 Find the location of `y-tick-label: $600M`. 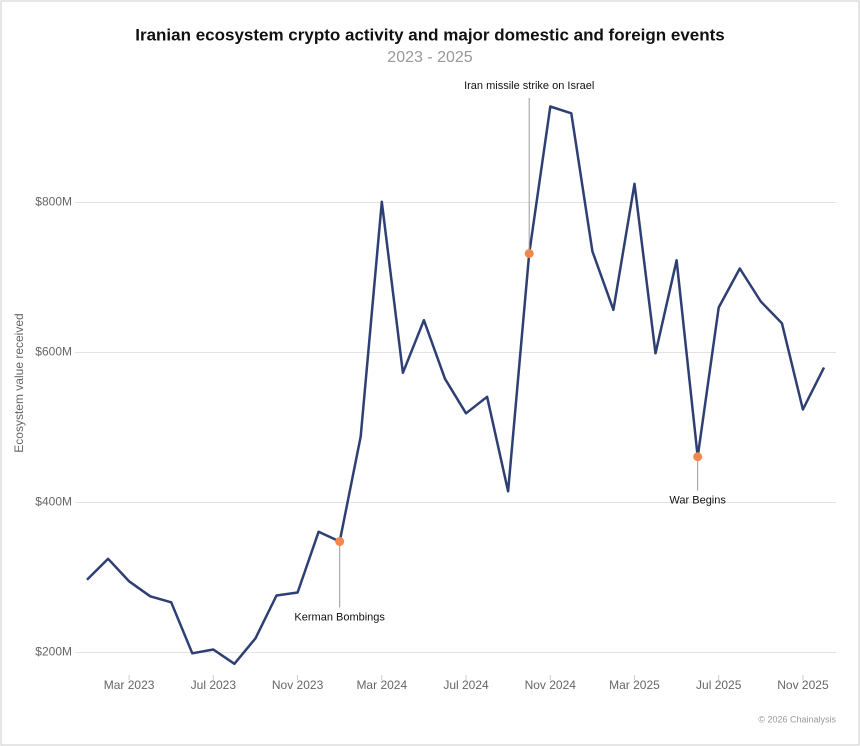

y-tick-label: $600M is located at coordinates (53, 352).